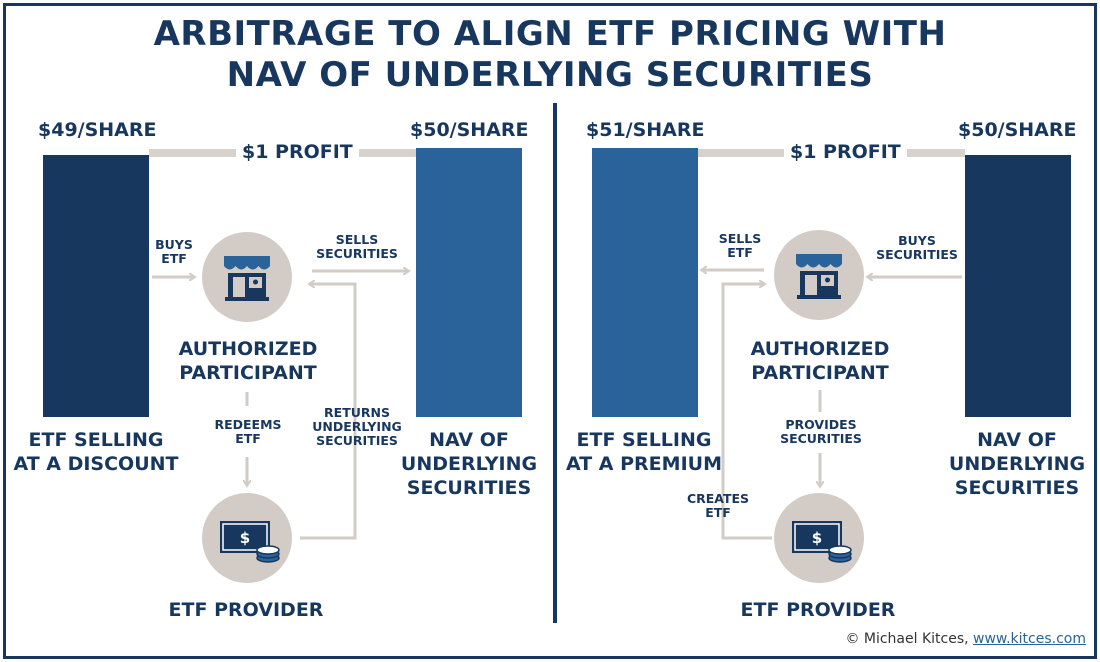  Describe the element at coordinates (746, 412) in the screenshot. I see `arrow-creates-etf` at that location.